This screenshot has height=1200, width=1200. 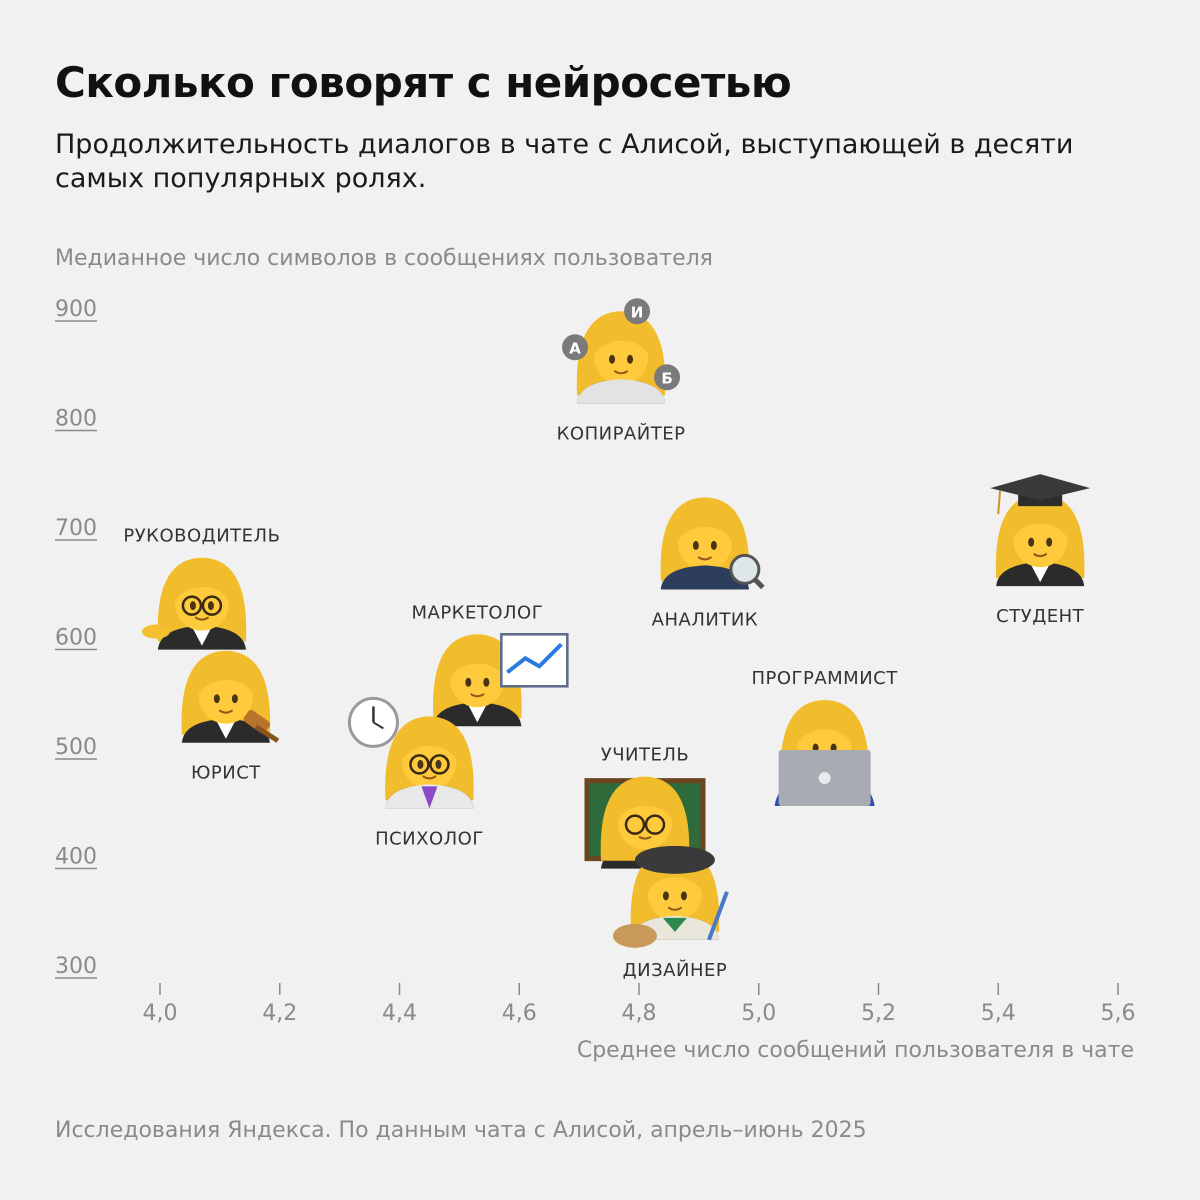 I want to click on data-point-label: ПСИХОЛОГ, so click(x=429, y=838).